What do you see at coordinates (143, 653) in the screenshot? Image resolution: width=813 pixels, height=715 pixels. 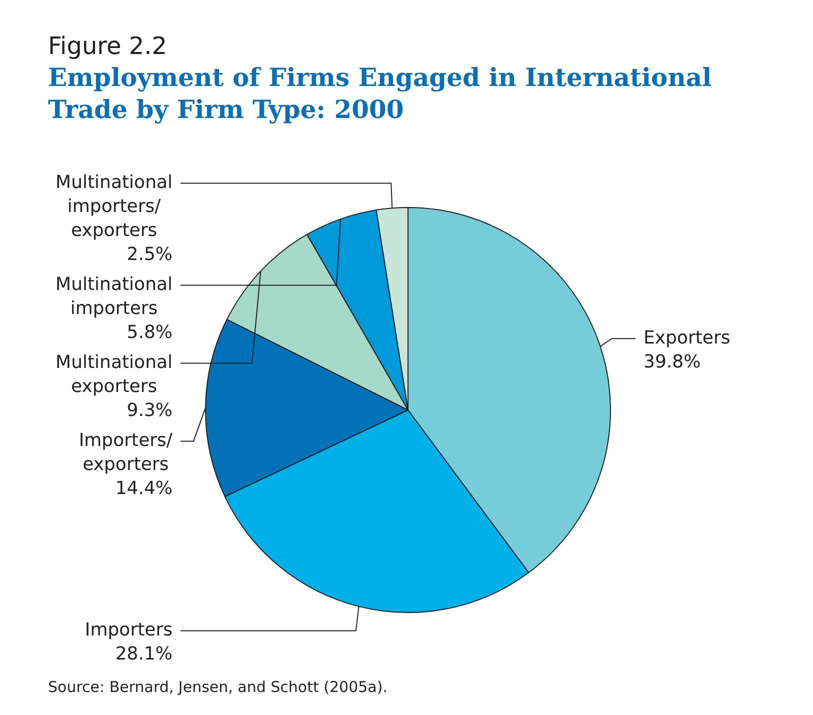 I see `data-label: 28.1%` at bounding box center [143, 653].